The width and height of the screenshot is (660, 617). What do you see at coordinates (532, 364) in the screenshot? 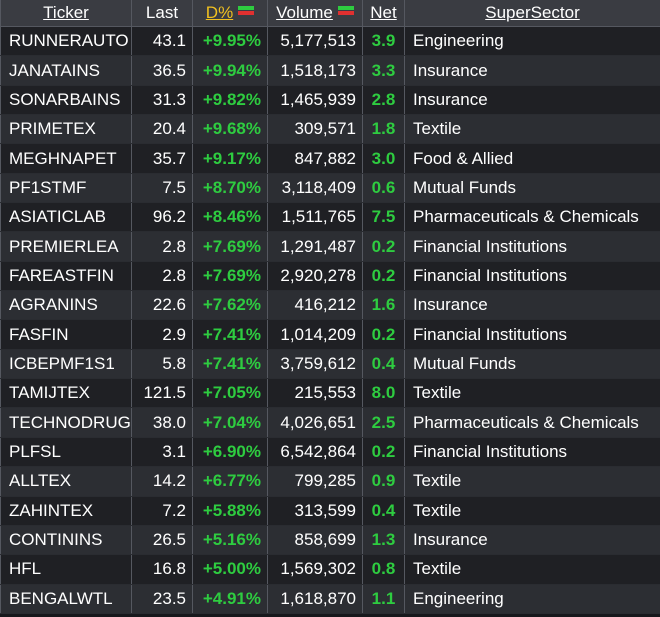
I see `supersector-cell: Mutual Funds` at bounding box center [532, 364].